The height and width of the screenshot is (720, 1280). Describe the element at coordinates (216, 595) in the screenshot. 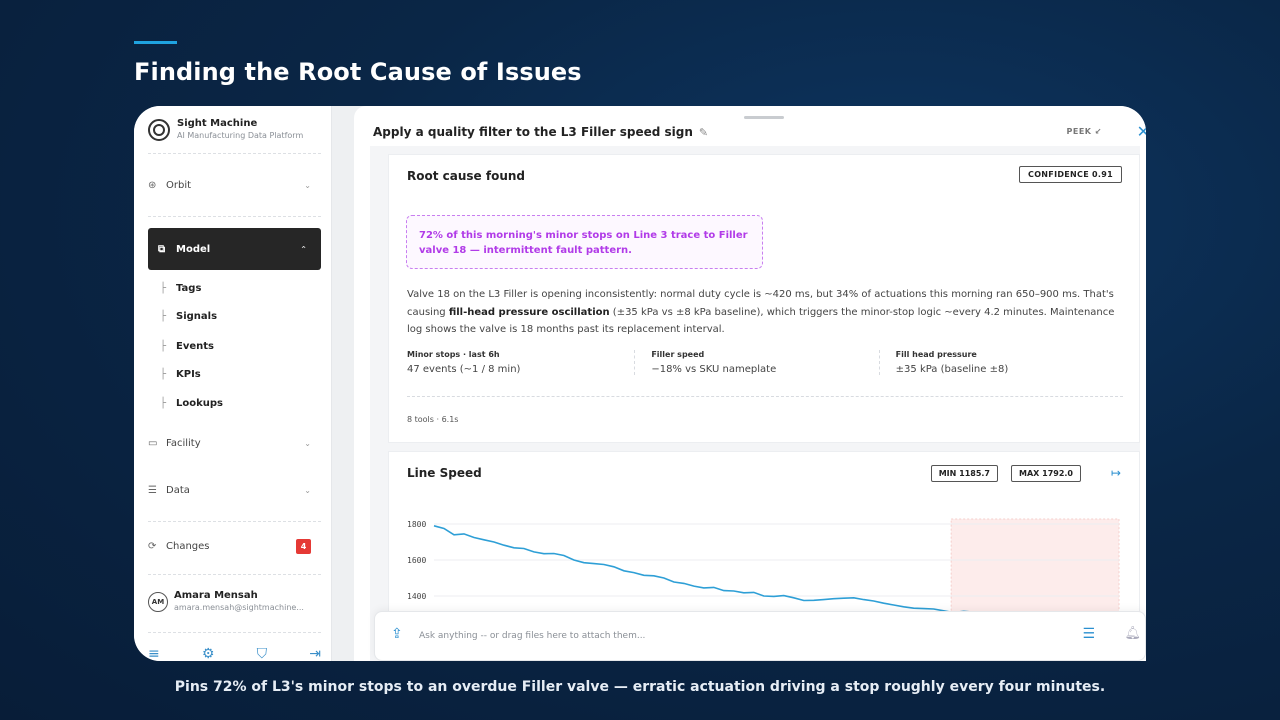

I see `user-name: Amara Mensah` at that location.